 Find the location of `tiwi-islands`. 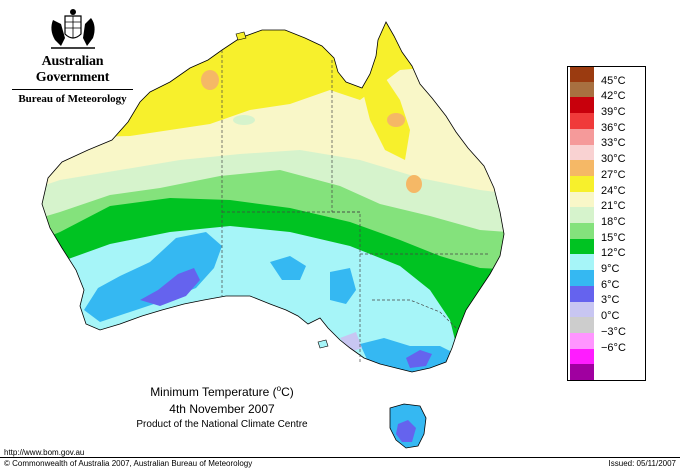

tiwi-islands is located at coordinates (241, 36).